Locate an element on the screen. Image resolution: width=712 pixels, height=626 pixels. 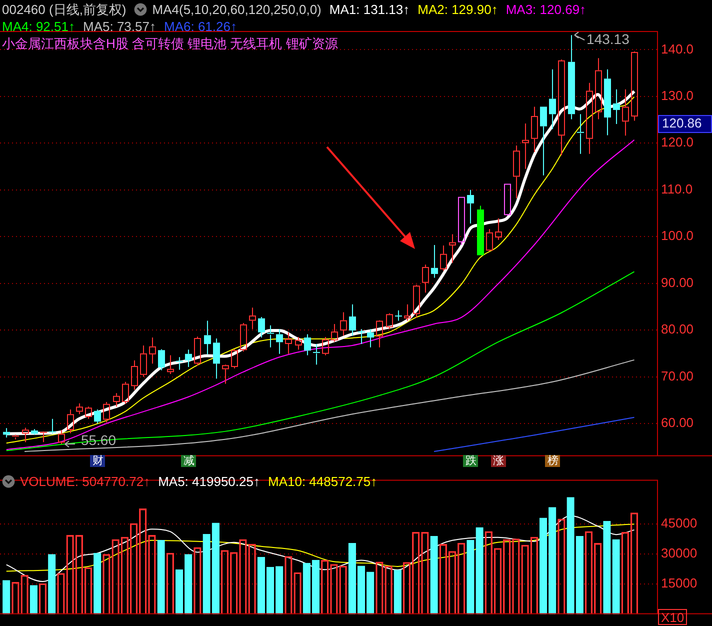
y-tick-label: 140.0 is located at coordinates (677, 48).